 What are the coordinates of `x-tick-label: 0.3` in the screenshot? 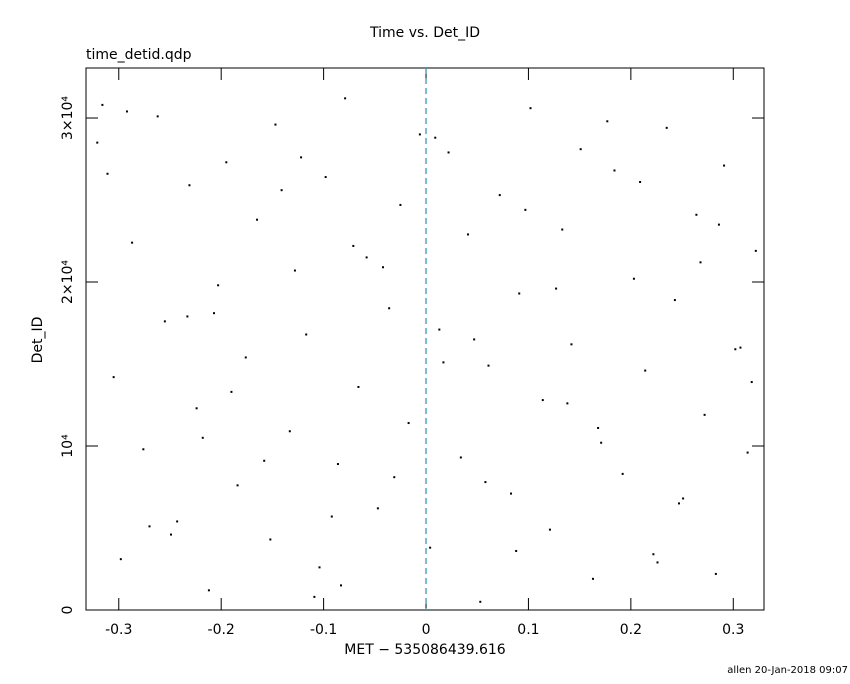 It's located at (733, 630).